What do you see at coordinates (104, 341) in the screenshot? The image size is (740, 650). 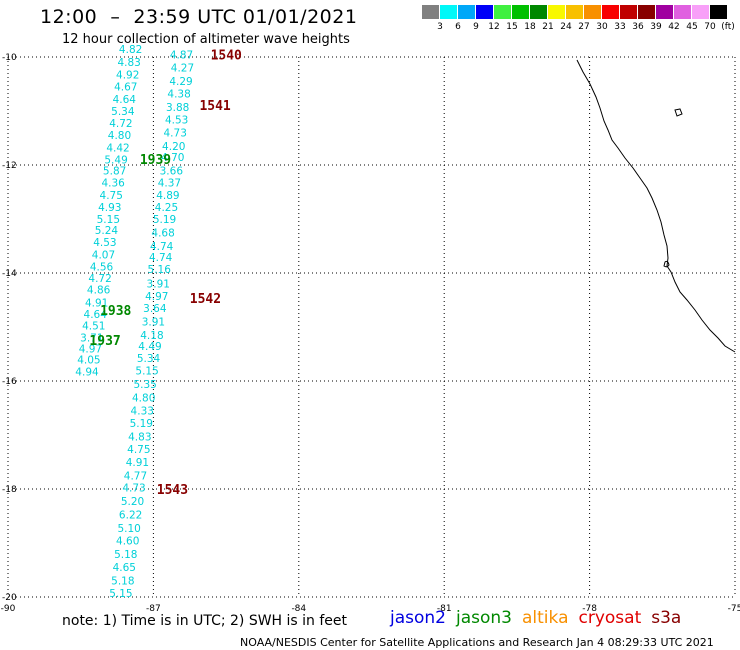 I see `track-label: 1937` at bounding box center [104, 341].